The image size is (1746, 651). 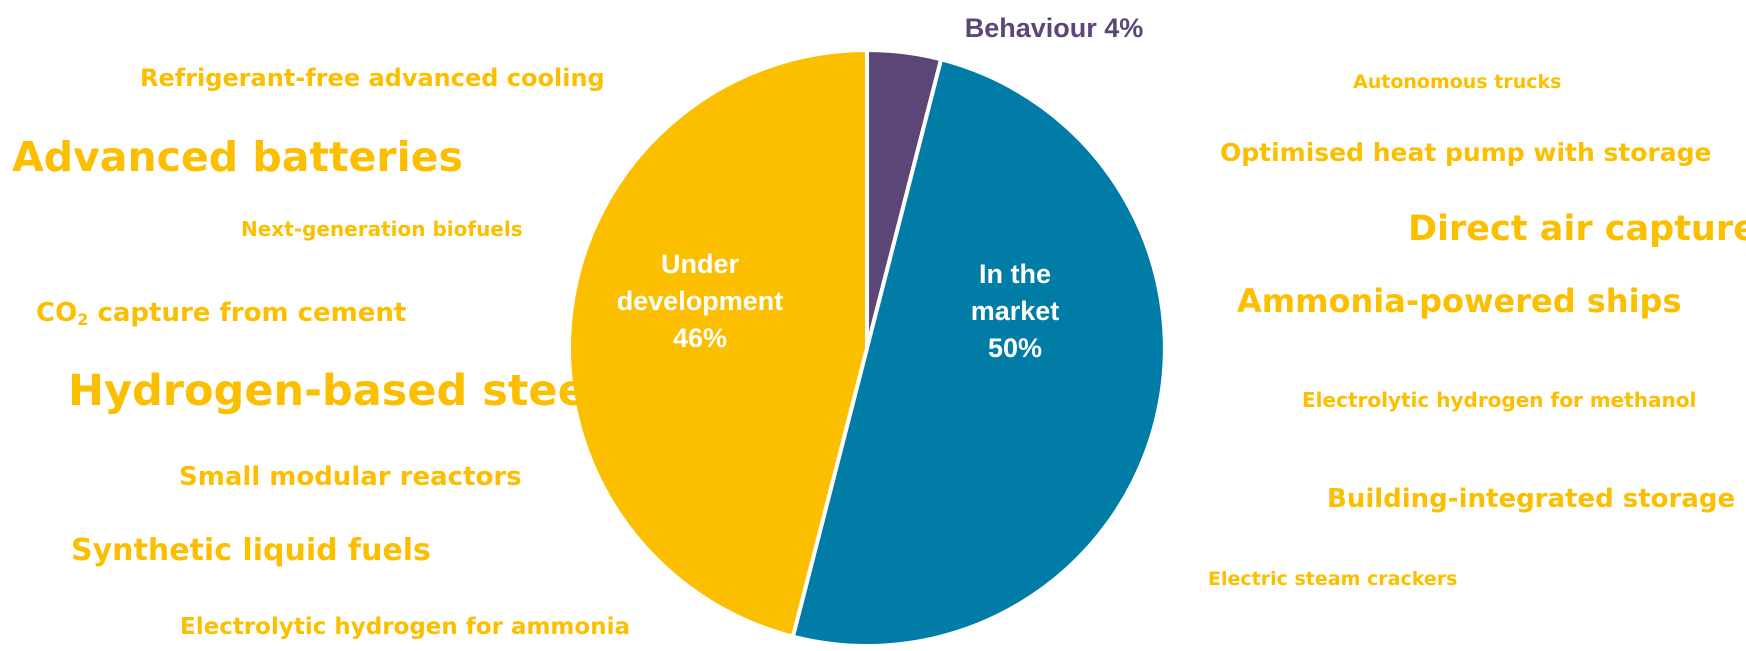 I want to click on pie-label-development: Under development 46%, so click(x=700, y=301).